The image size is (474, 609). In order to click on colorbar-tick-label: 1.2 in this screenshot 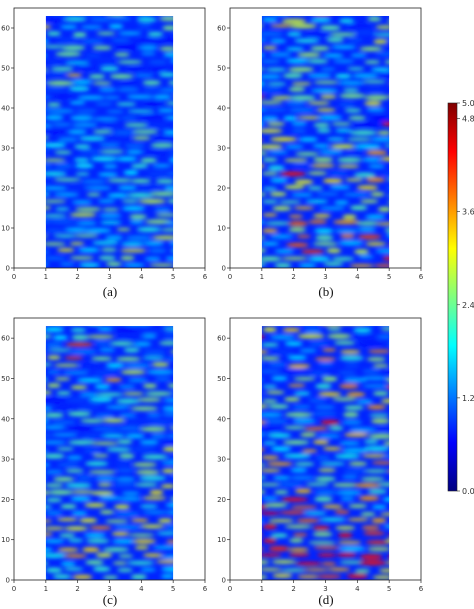, I will do `click(468, 398)`.